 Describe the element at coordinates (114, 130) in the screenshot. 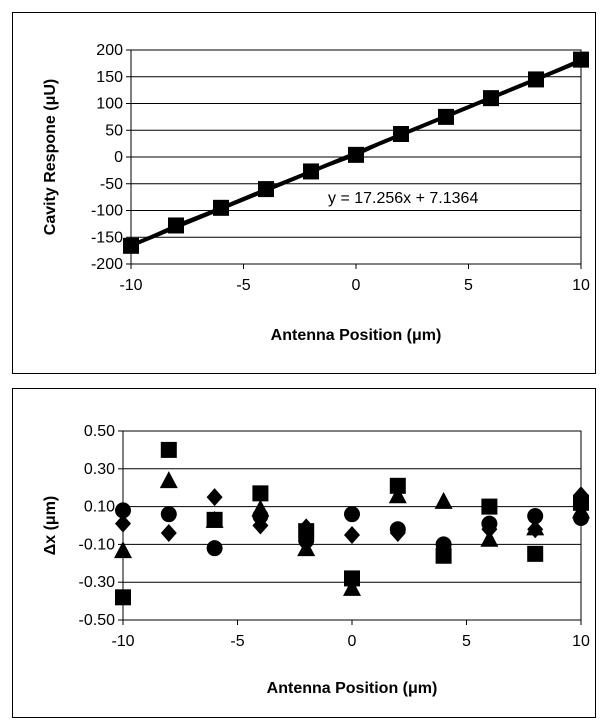

I see `y-tick-label: 50` at that location.